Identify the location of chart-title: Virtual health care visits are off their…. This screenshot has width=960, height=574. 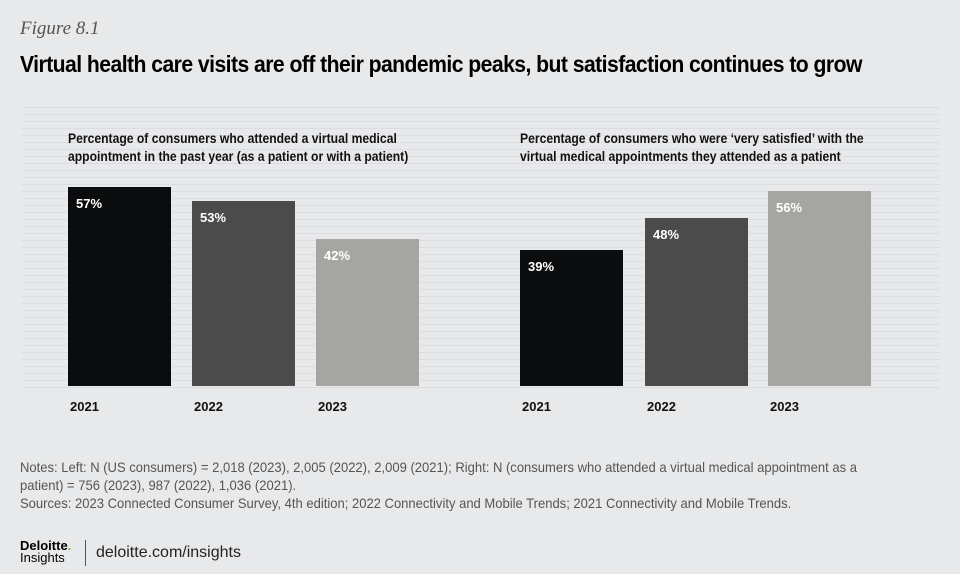
(441, 64).